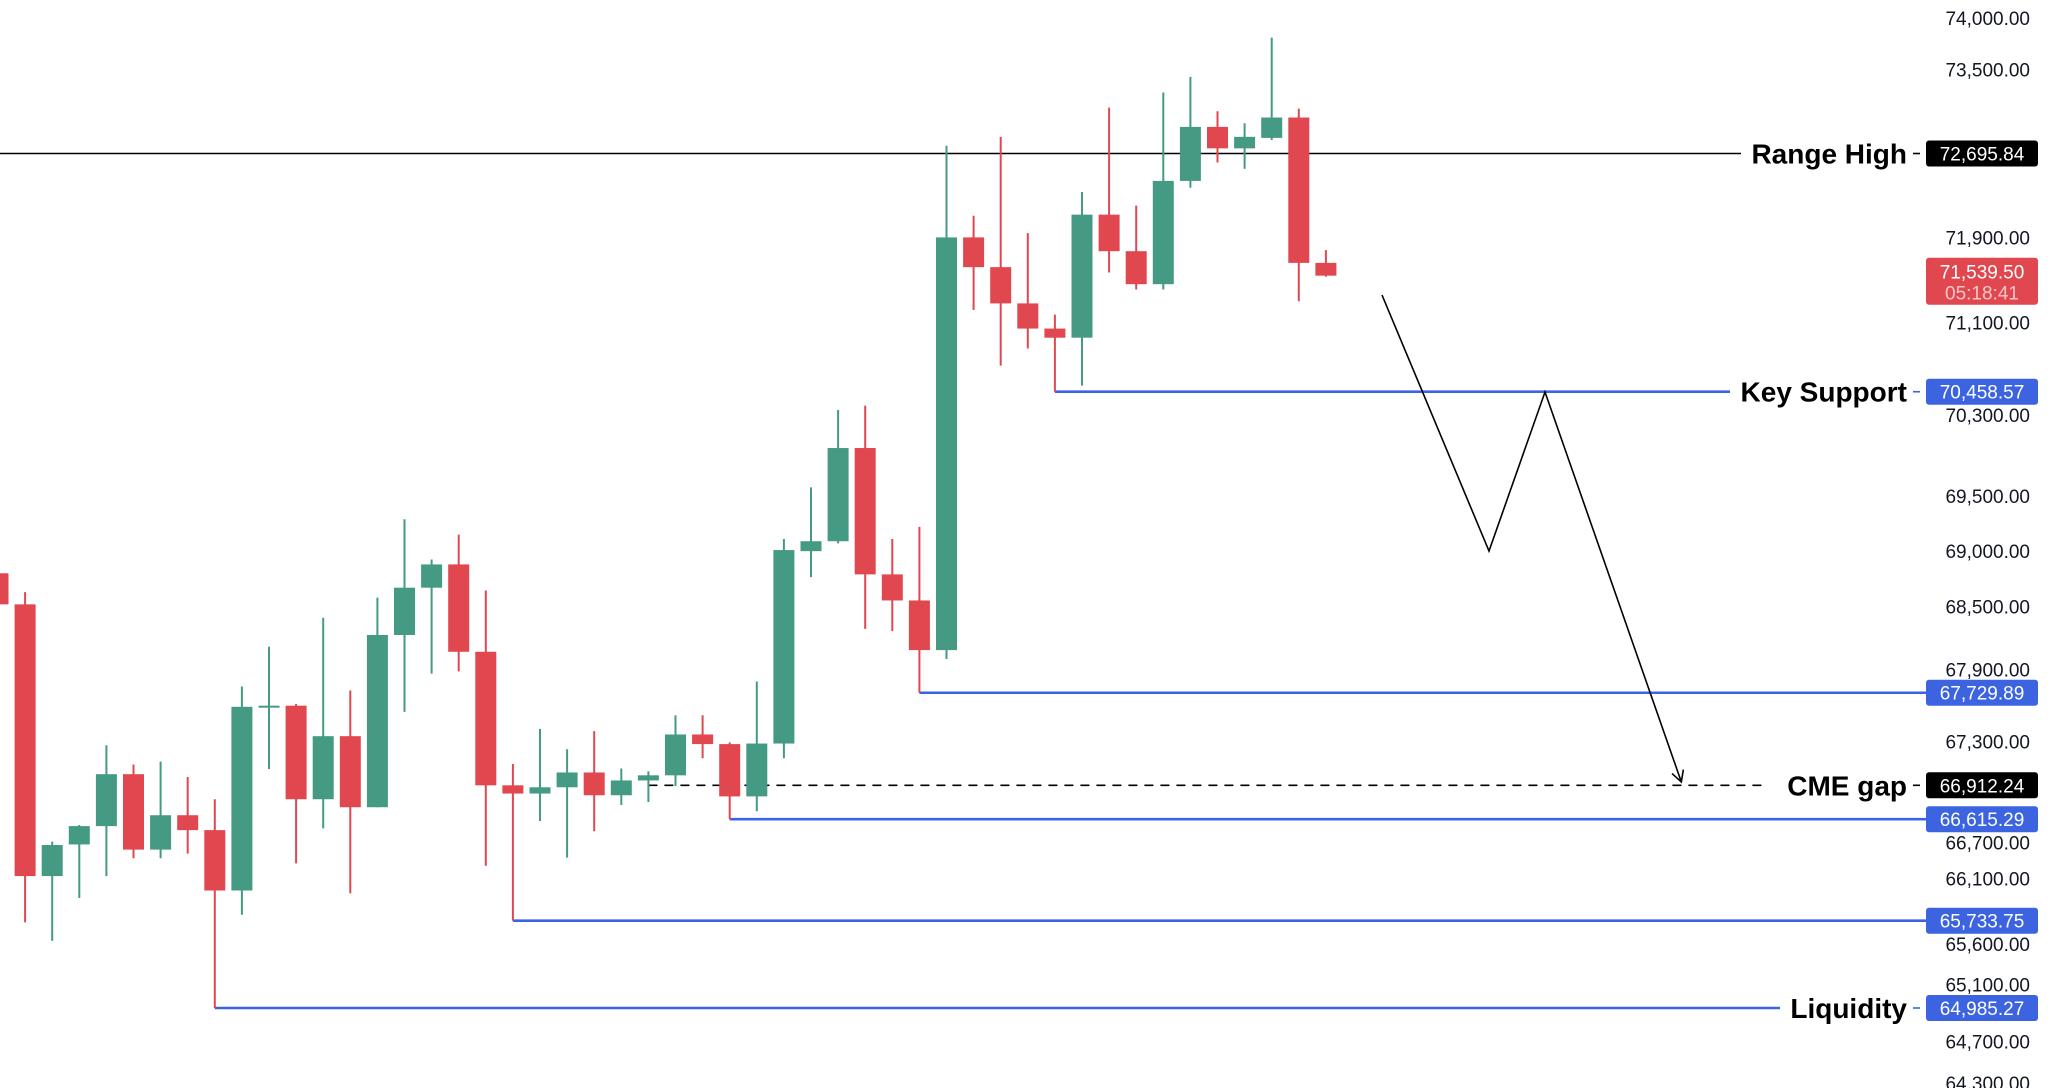 This screenshot has width=2048, height=1088. What do you see at coordinates (1987, 608) in the screenshot?
I see `y-tick-label: 68,500.00` at bounding box center [1987, 608].